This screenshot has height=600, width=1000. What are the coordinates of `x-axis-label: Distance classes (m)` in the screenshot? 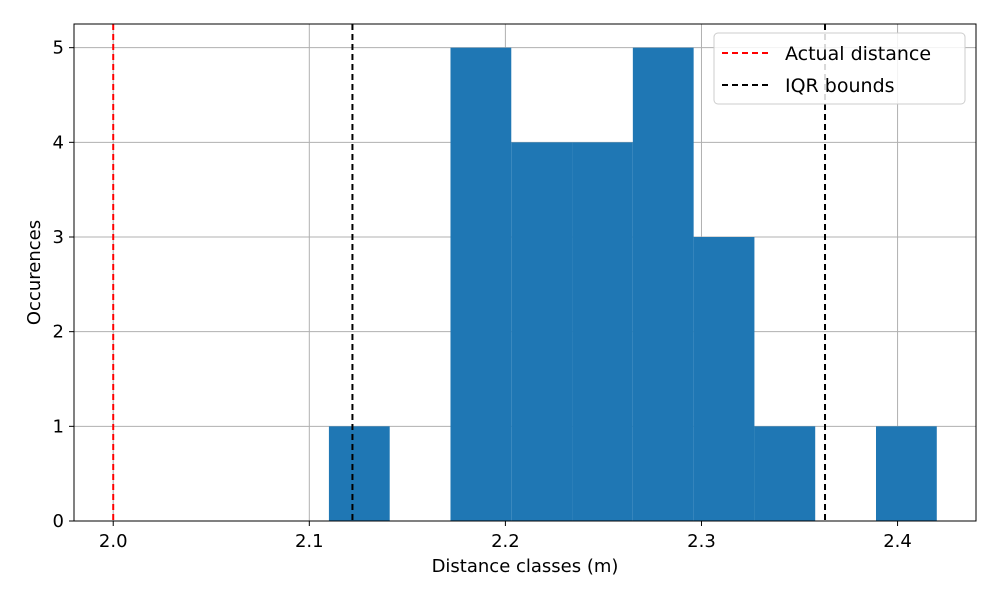 It's located at (525, 566).